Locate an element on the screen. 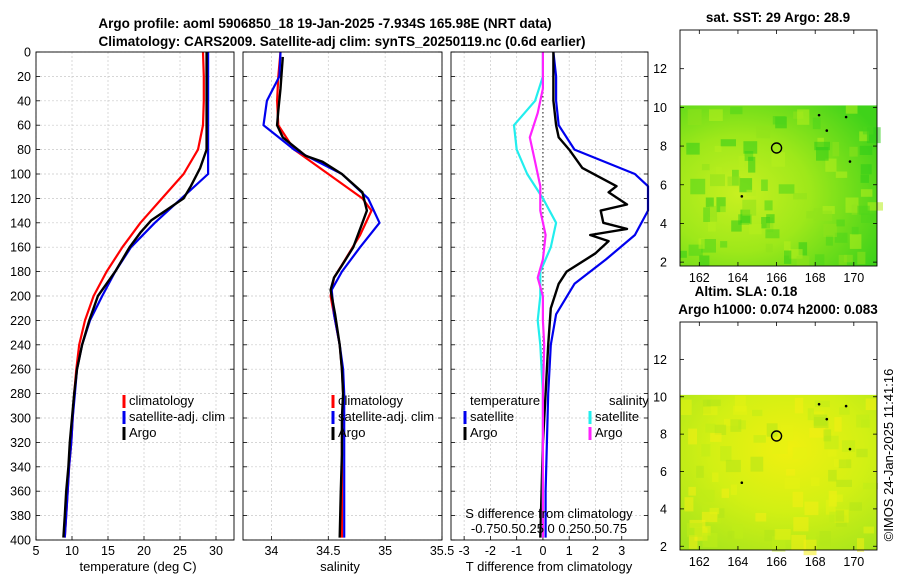 The width and height of the screenshot is (900, 580). x-tick-label: 170 is located at coordinates (853, 278).